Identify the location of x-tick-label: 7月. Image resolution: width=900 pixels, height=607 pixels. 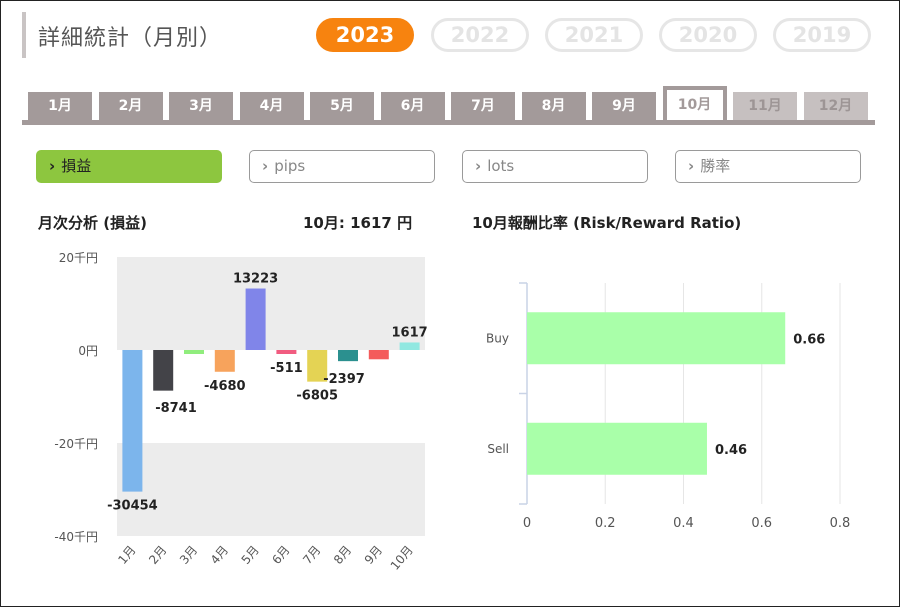
(311, 555).